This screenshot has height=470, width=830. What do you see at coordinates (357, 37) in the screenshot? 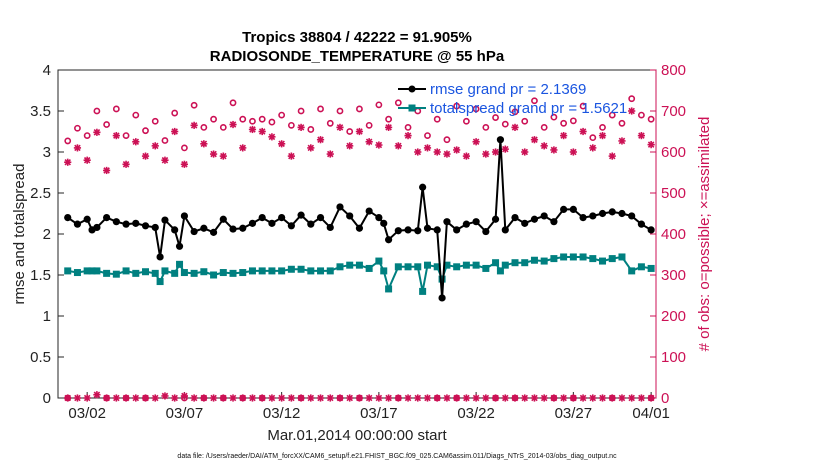
I see `chart-title: Tropics 38804 / 42222 = 91.905%` at bounding box center [357, 37].